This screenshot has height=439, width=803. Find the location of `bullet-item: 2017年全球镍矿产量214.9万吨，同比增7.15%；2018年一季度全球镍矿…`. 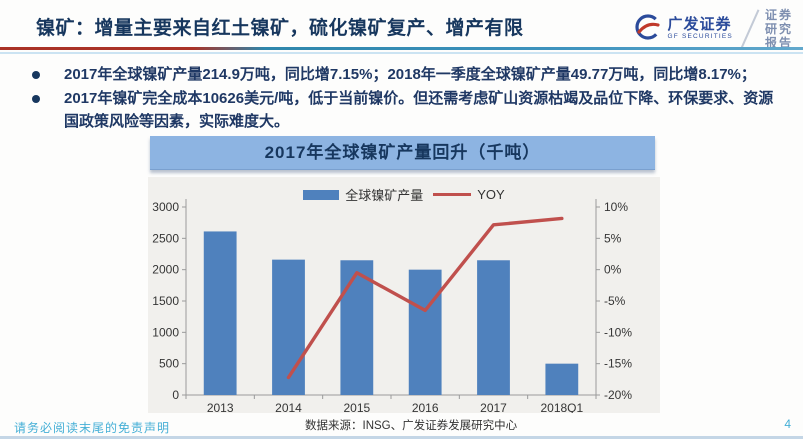

bullet-item: 2017年全球镍矿产量214.9万吨，同比增7.15%；2018年一季度全球镍矿… is located at coordinates (404, 74).